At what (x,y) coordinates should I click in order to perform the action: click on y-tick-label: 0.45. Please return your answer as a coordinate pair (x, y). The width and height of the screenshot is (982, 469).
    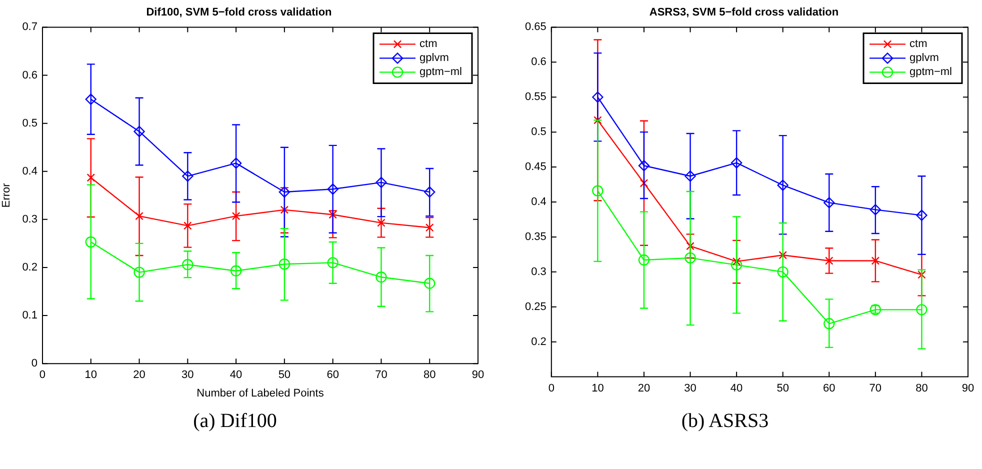
    Looking at the image, I should click on (535, 167).